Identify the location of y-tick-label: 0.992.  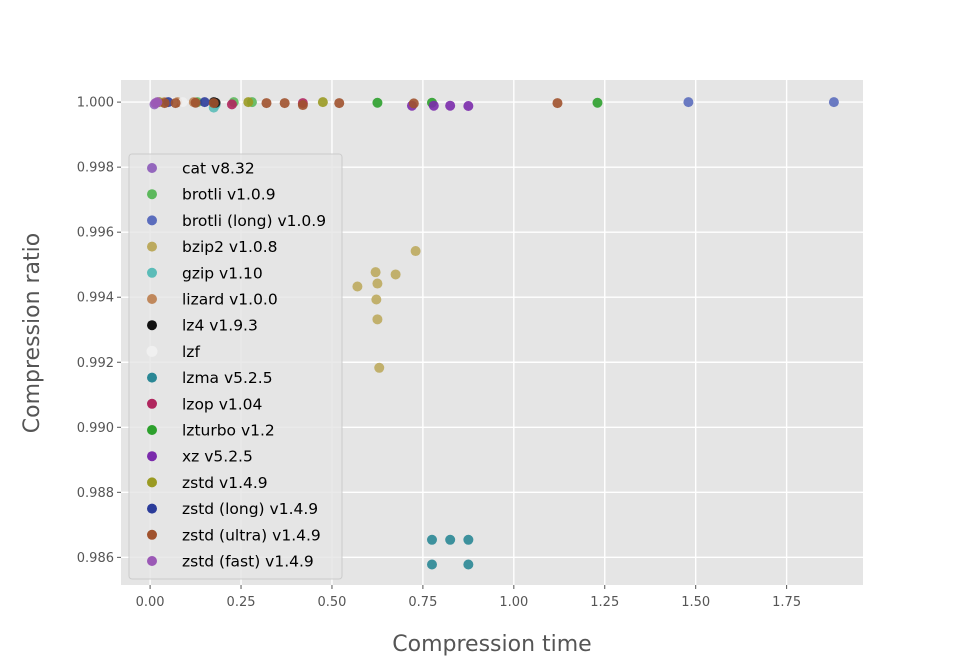
(95, 363).